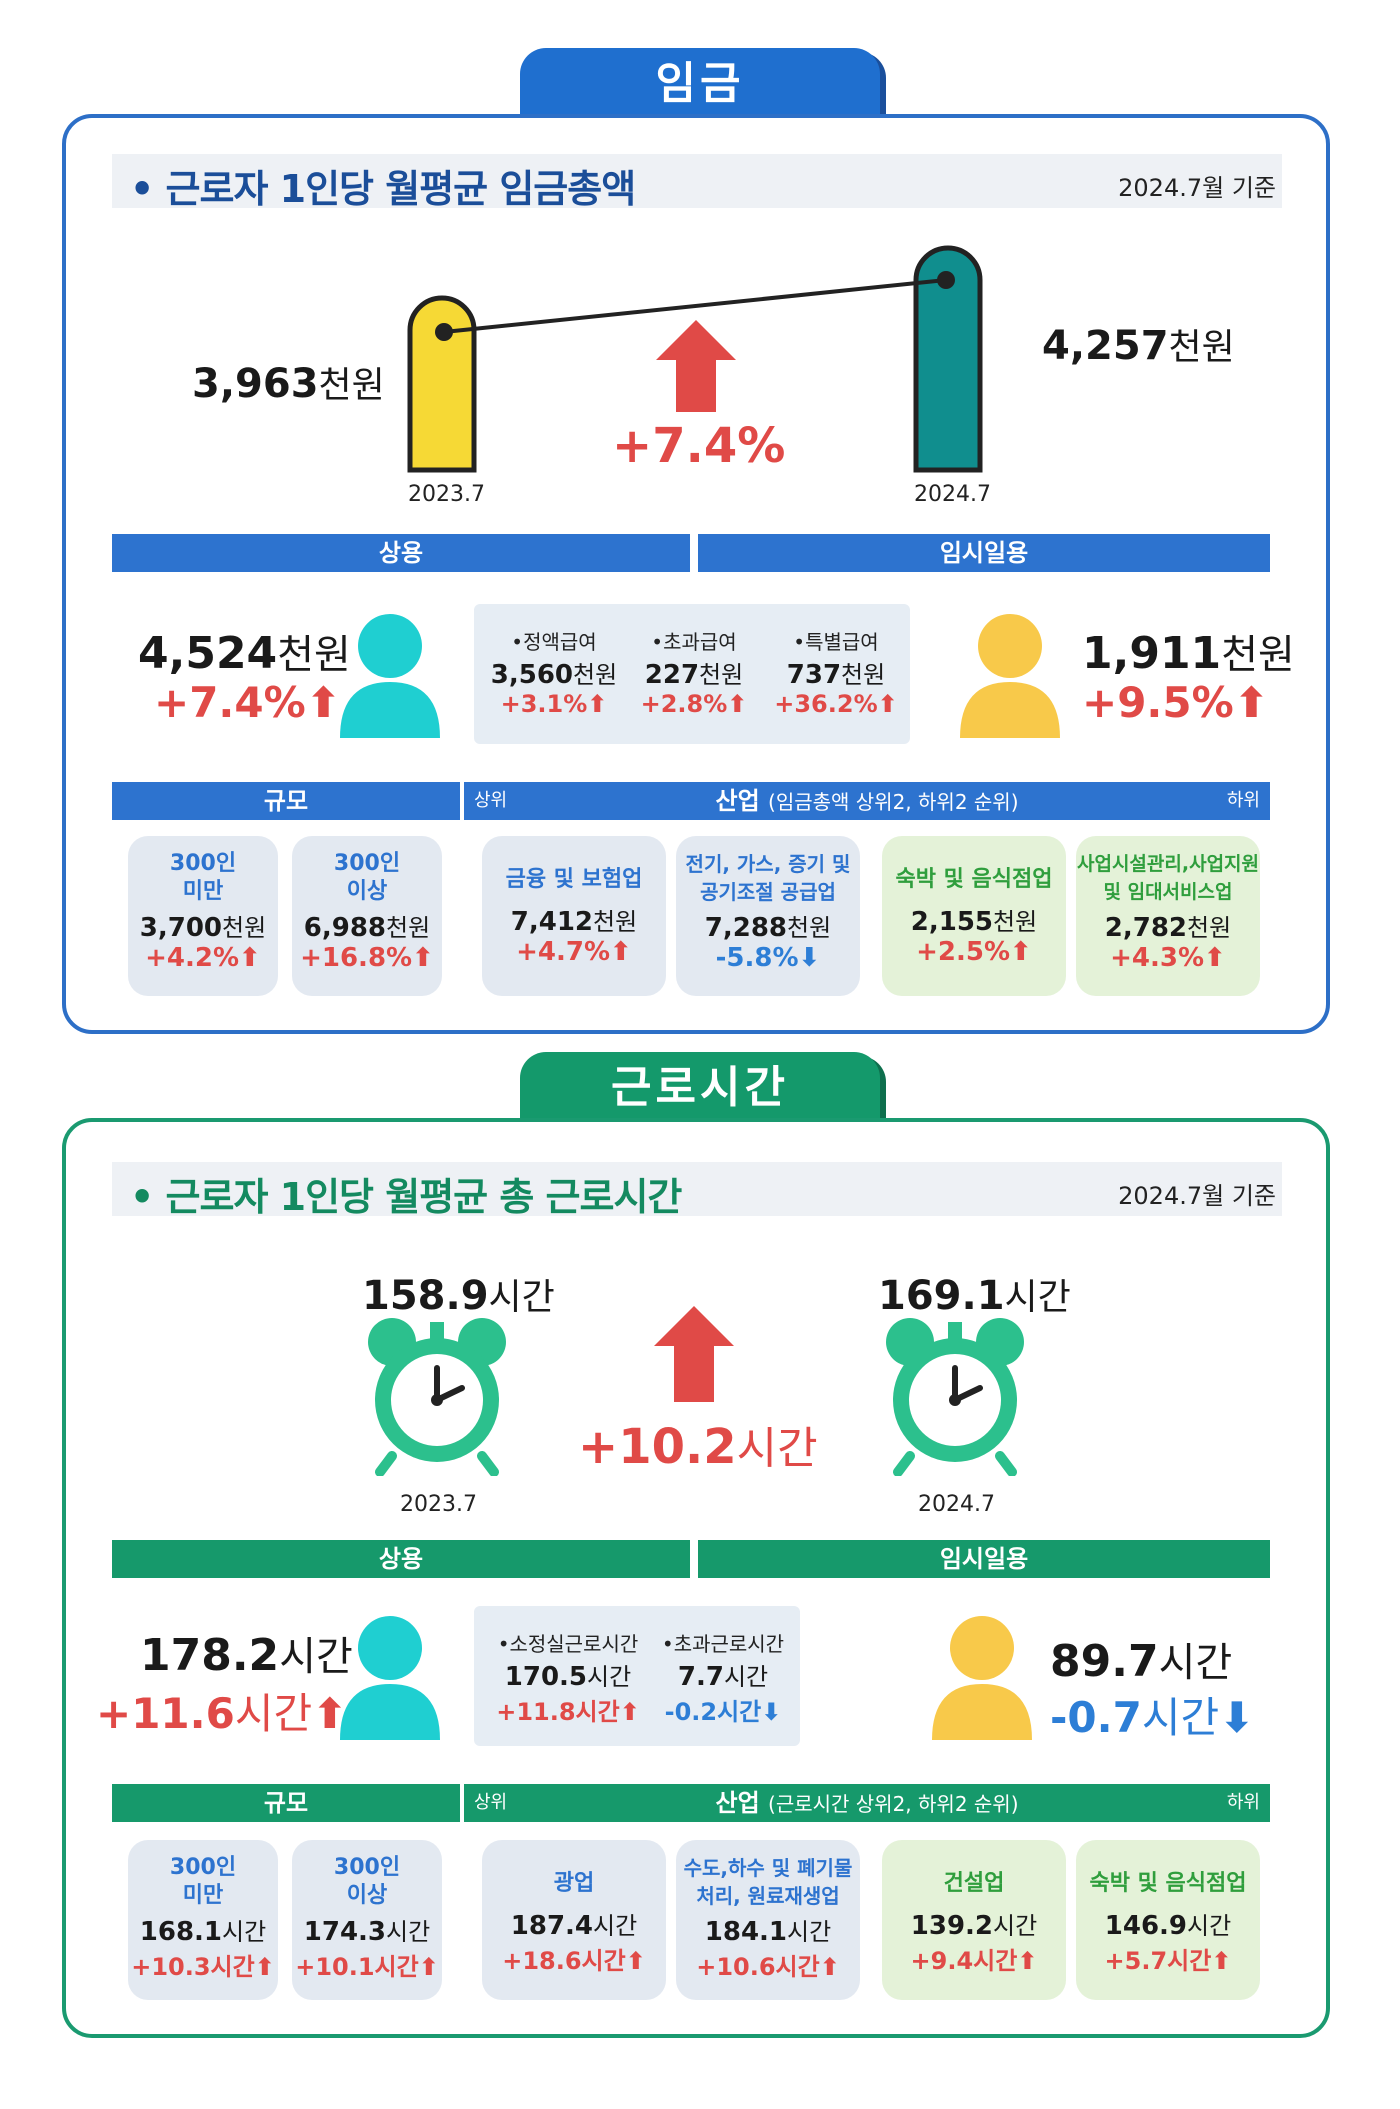 Image resolution: width=1400 pixels, height=2109 pixels. I want to click on hours-regular-bar: 상용, so click(401, 1559).